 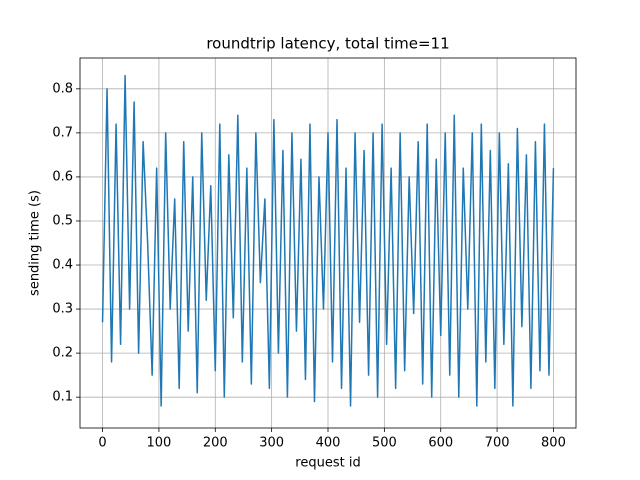 What do you see at coordinates (440, 443) in the screenshot?
I see `x-tick-label: 600` at bounding box center [440, 443].